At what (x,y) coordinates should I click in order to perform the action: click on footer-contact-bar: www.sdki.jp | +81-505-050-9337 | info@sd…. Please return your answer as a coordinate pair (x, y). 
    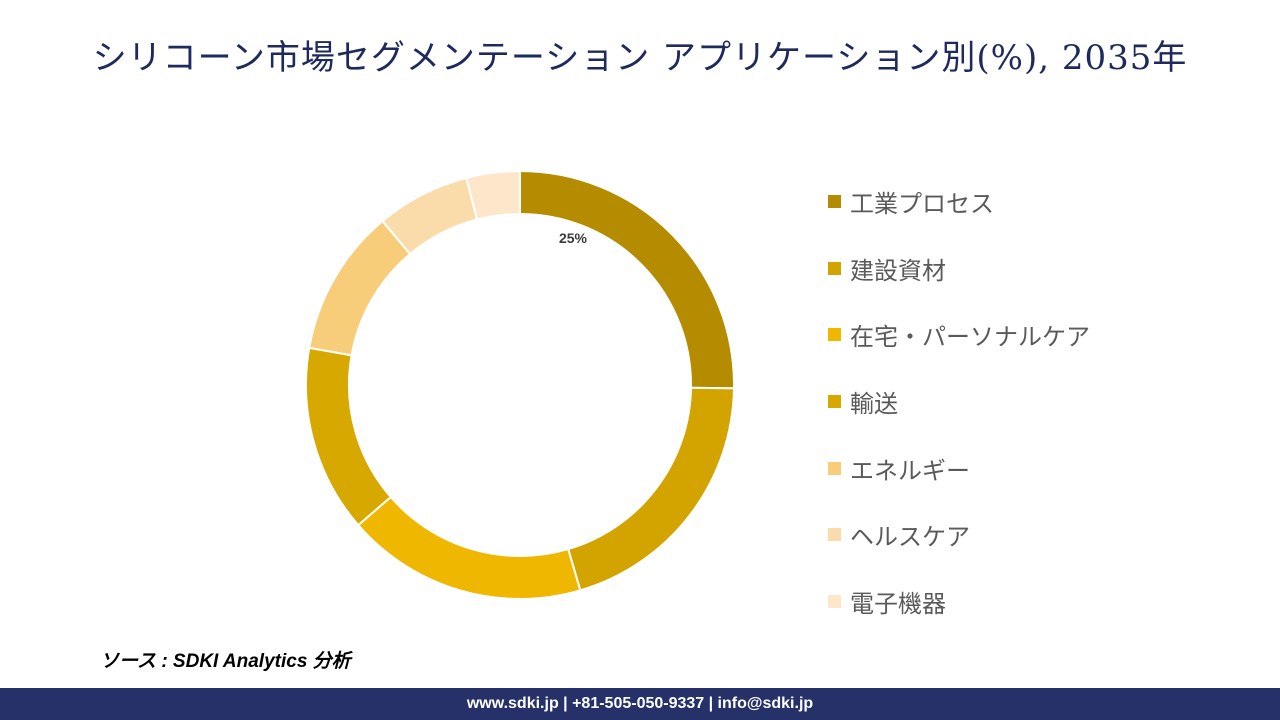
    Looking at the image, I should click on (640, 704).